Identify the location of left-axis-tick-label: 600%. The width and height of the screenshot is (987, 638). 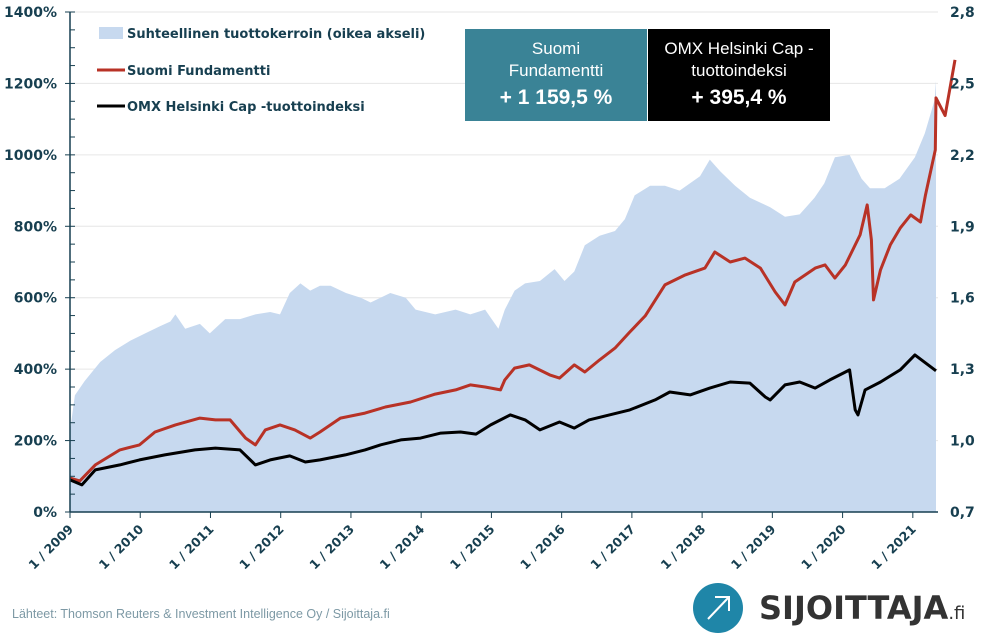
(35, 299).